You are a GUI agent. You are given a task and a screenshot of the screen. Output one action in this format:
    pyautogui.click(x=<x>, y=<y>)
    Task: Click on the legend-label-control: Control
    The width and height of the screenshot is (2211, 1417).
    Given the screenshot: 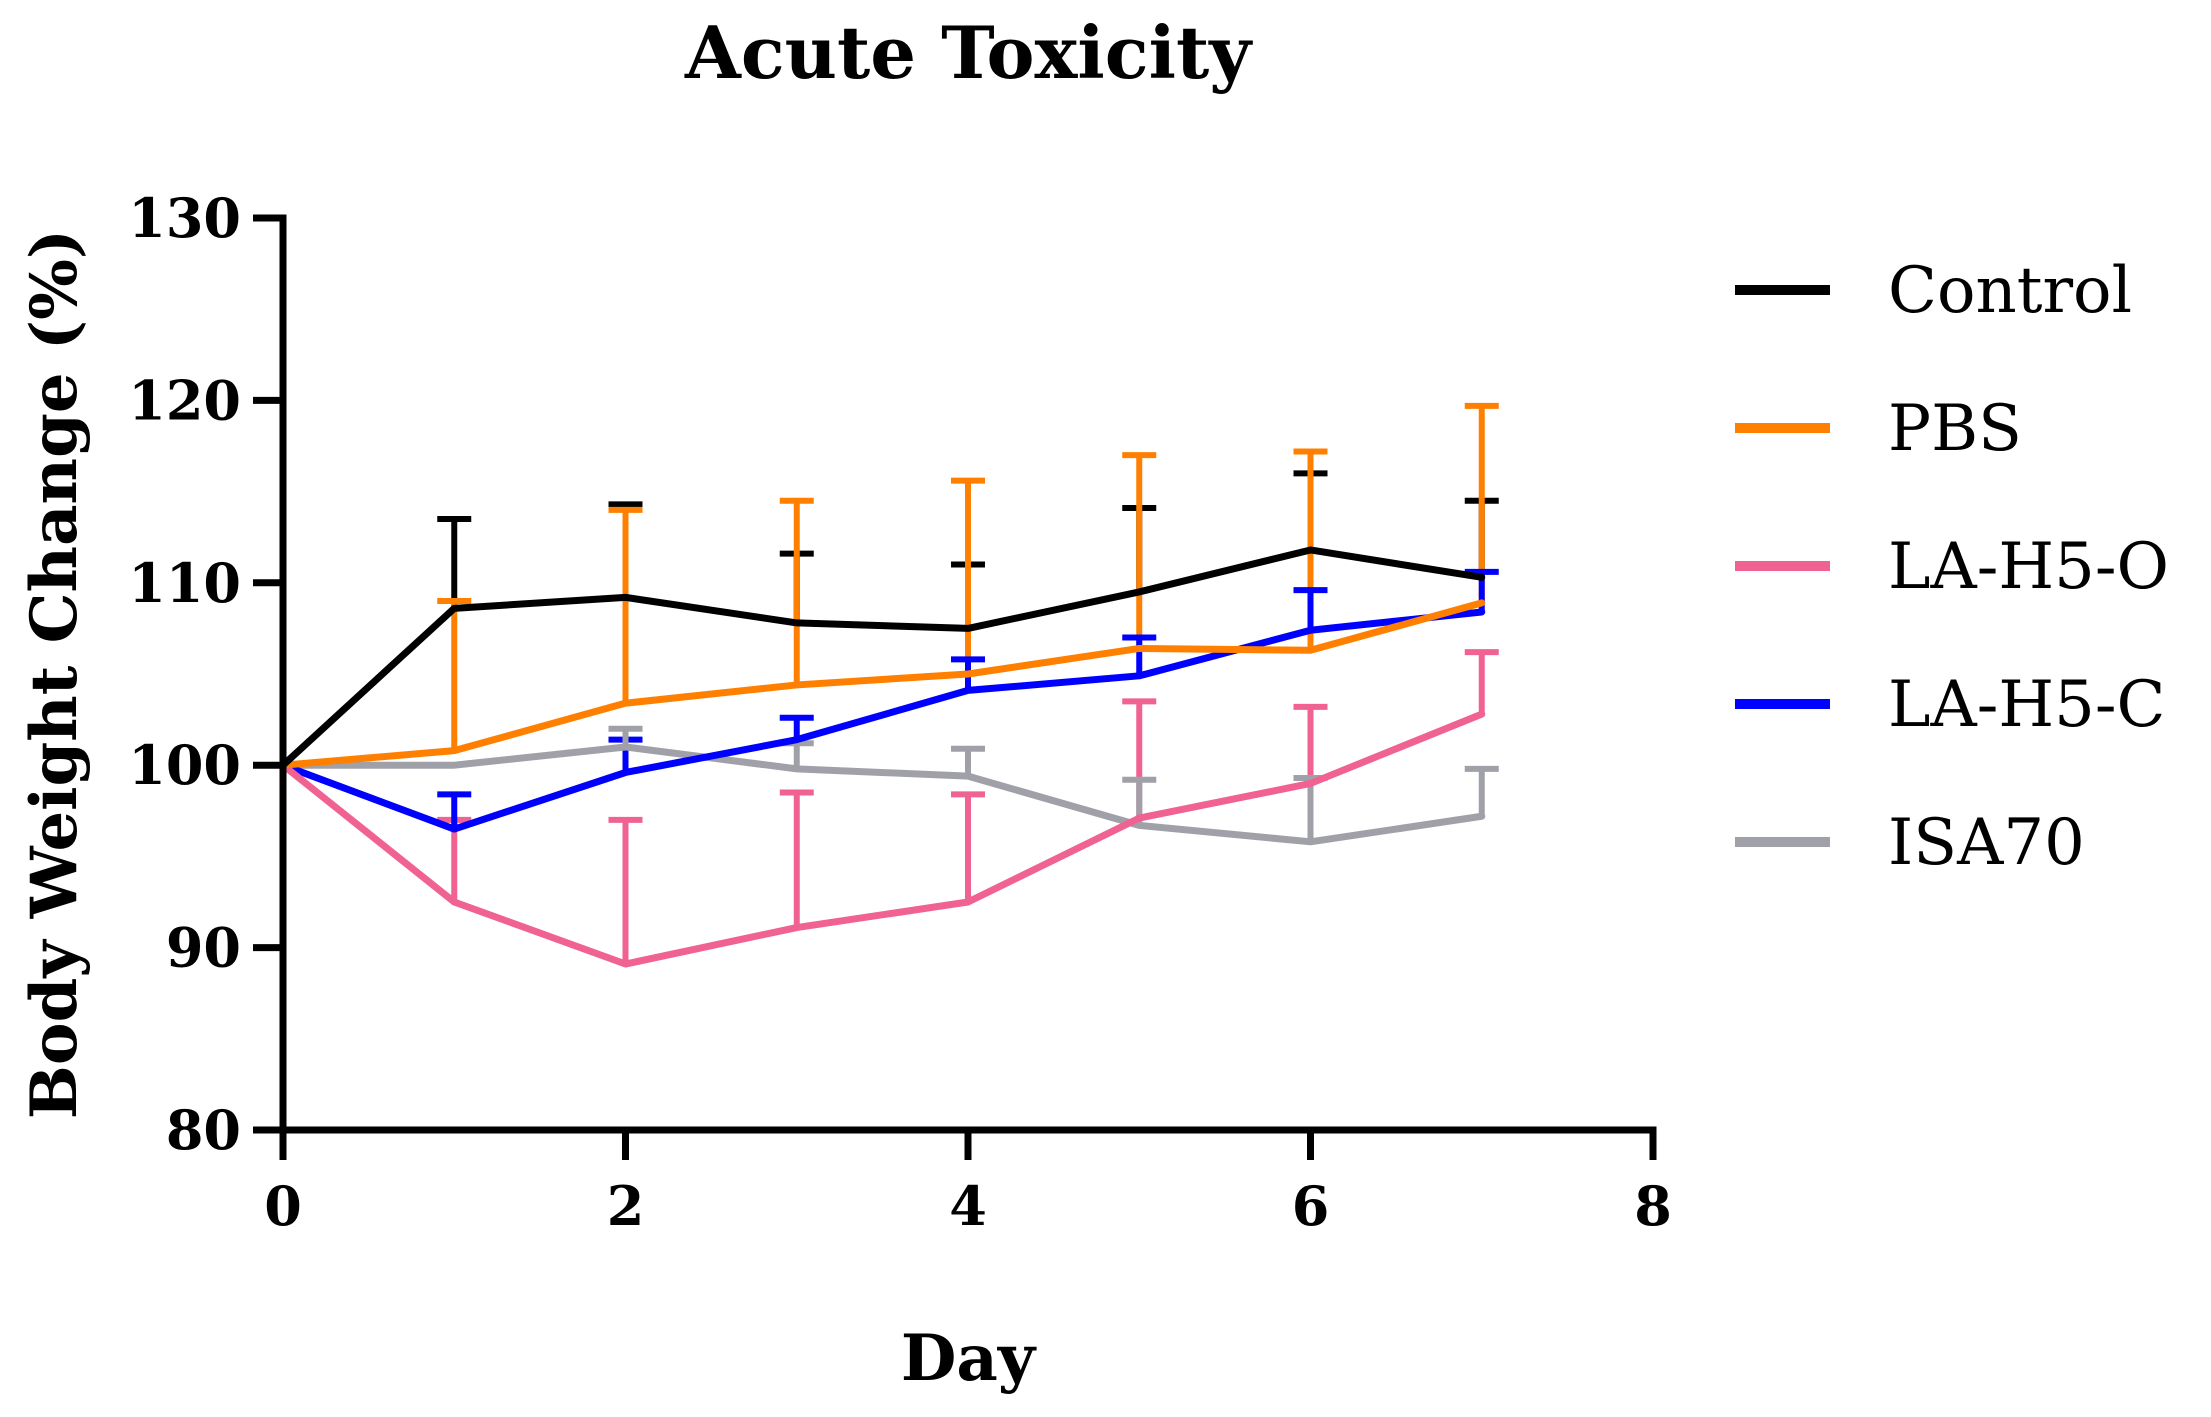 What is the action you would take?
    pyautogui.click(x=2010, y=291)
    